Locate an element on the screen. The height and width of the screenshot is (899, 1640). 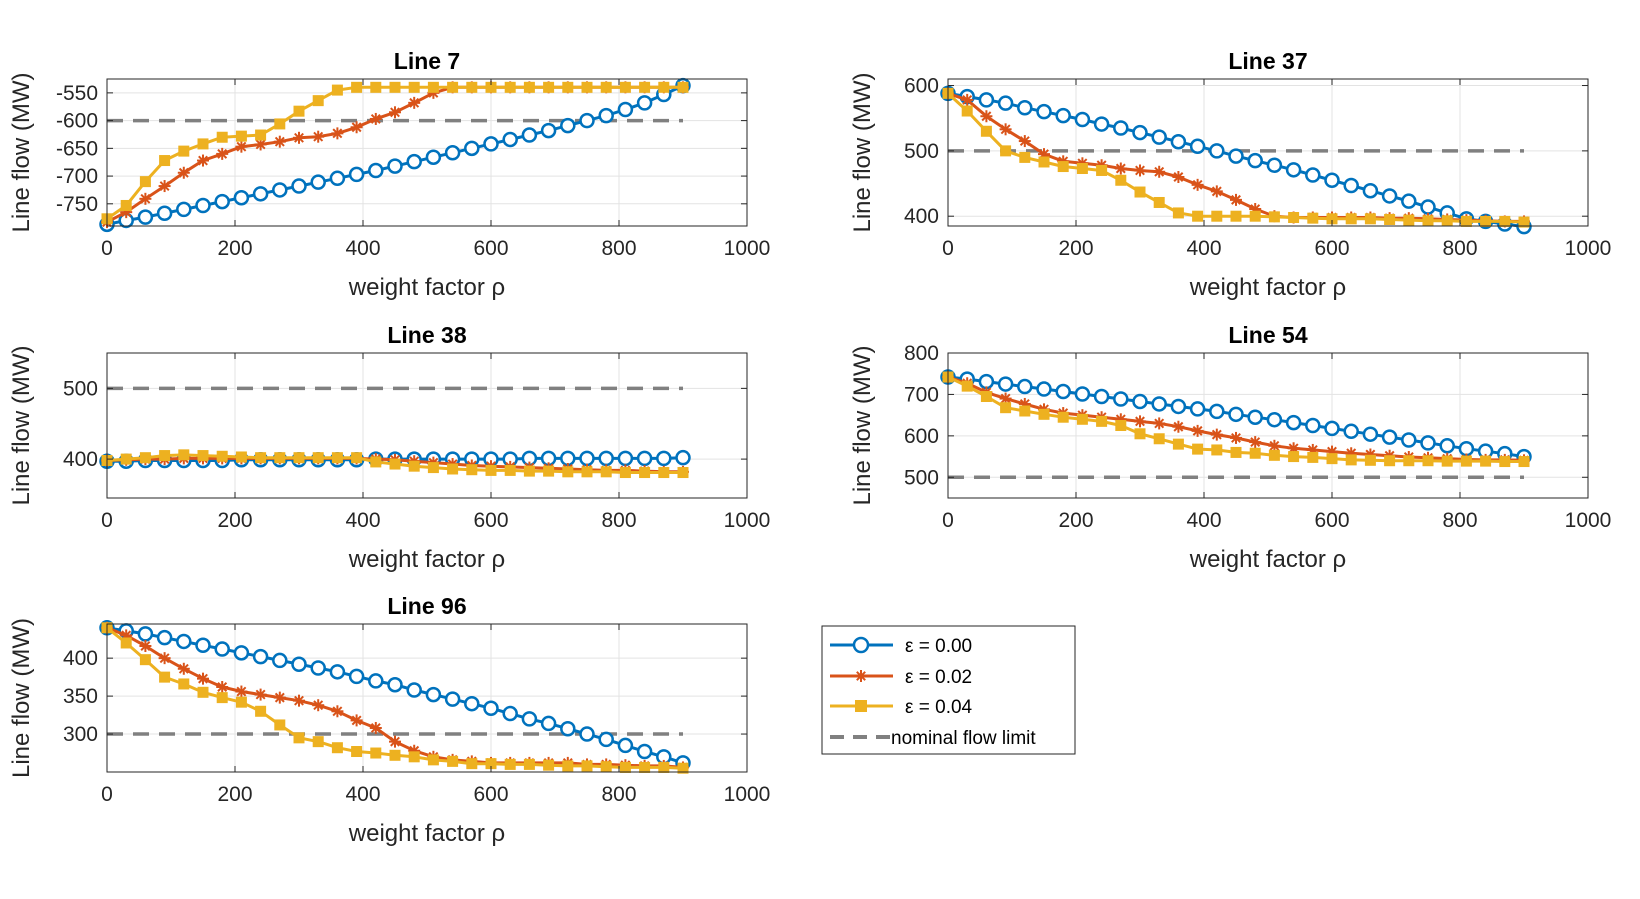
y-tick-label: 500 is located at coordinates (921, 477).